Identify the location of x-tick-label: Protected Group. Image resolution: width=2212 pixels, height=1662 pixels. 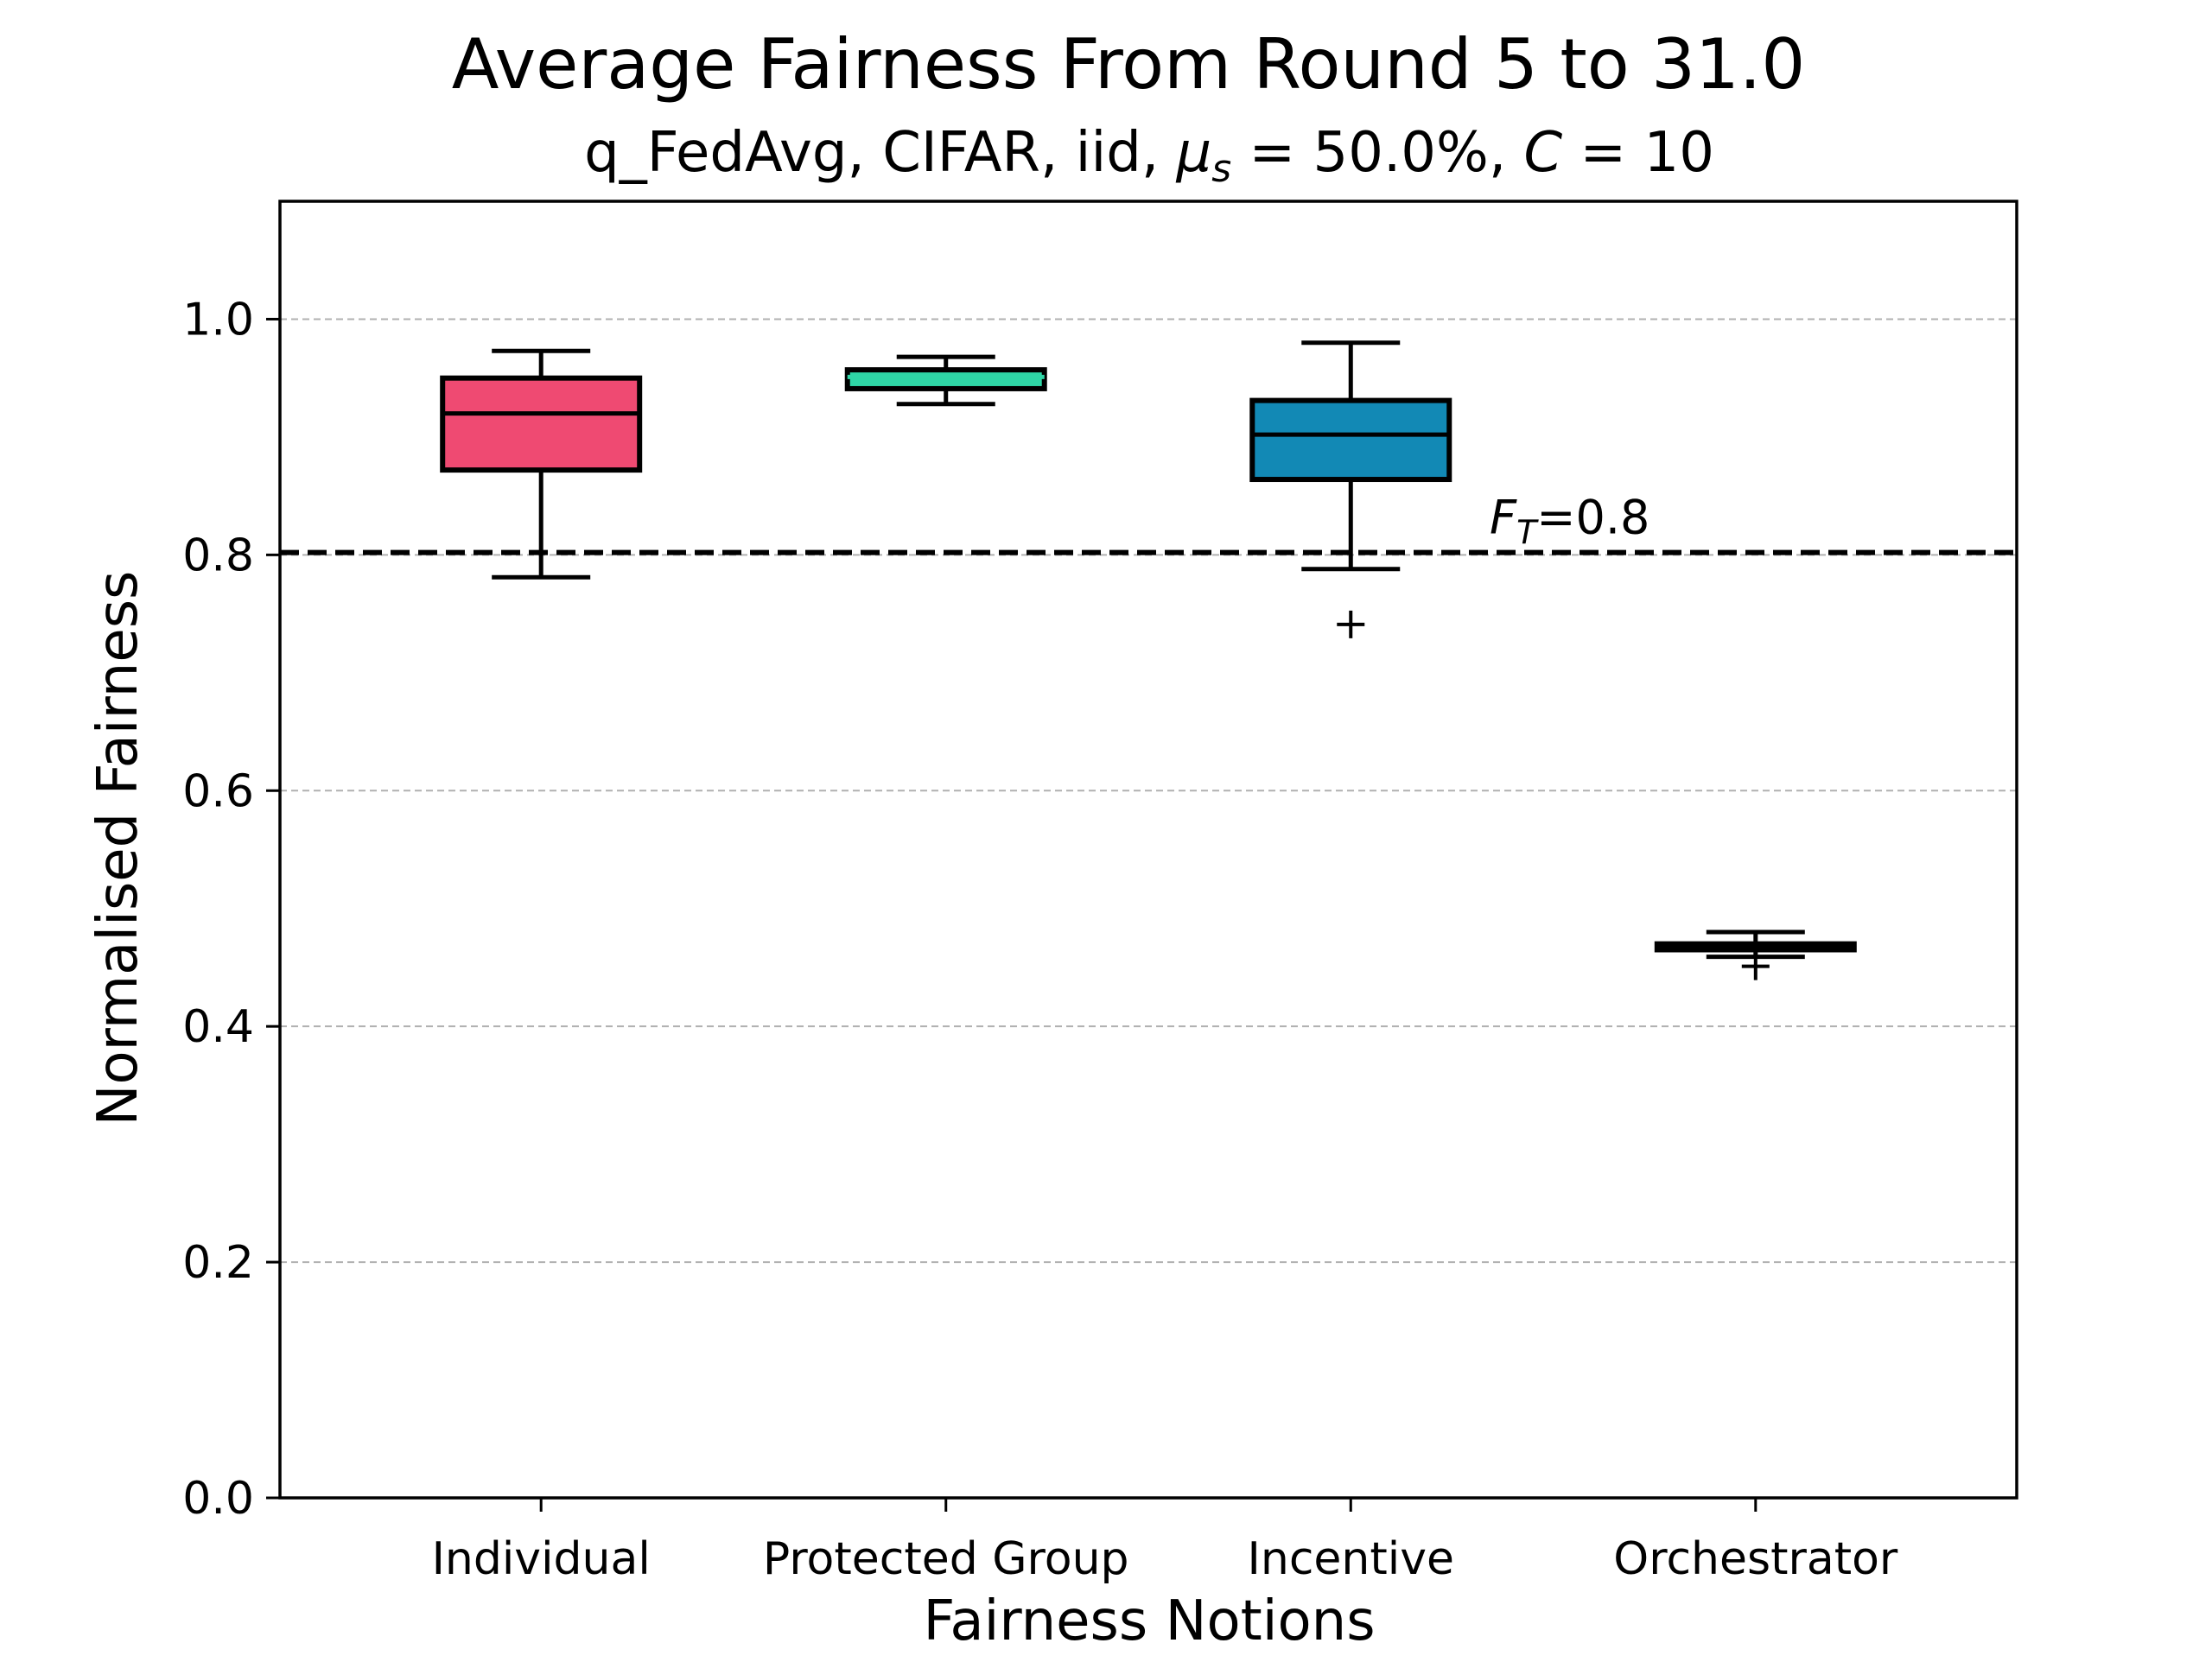
(946, 1559).